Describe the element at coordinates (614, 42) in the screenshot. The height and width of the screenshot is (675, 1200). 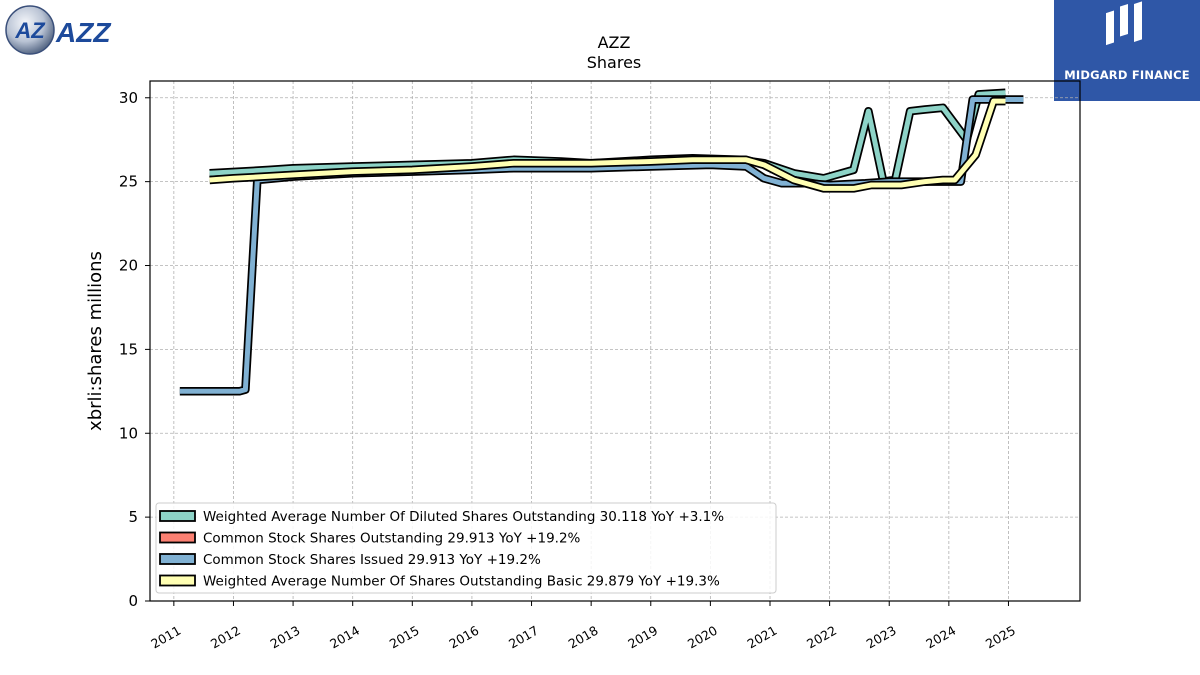
I see `chart-title: AZZ` at that location.